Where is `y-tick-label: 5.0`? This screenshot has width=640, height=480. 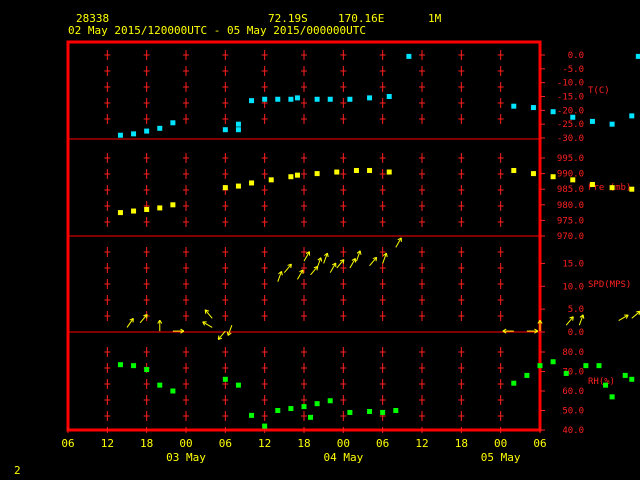
y-tick-label: 5.0 is located at coordinates (576, 310).